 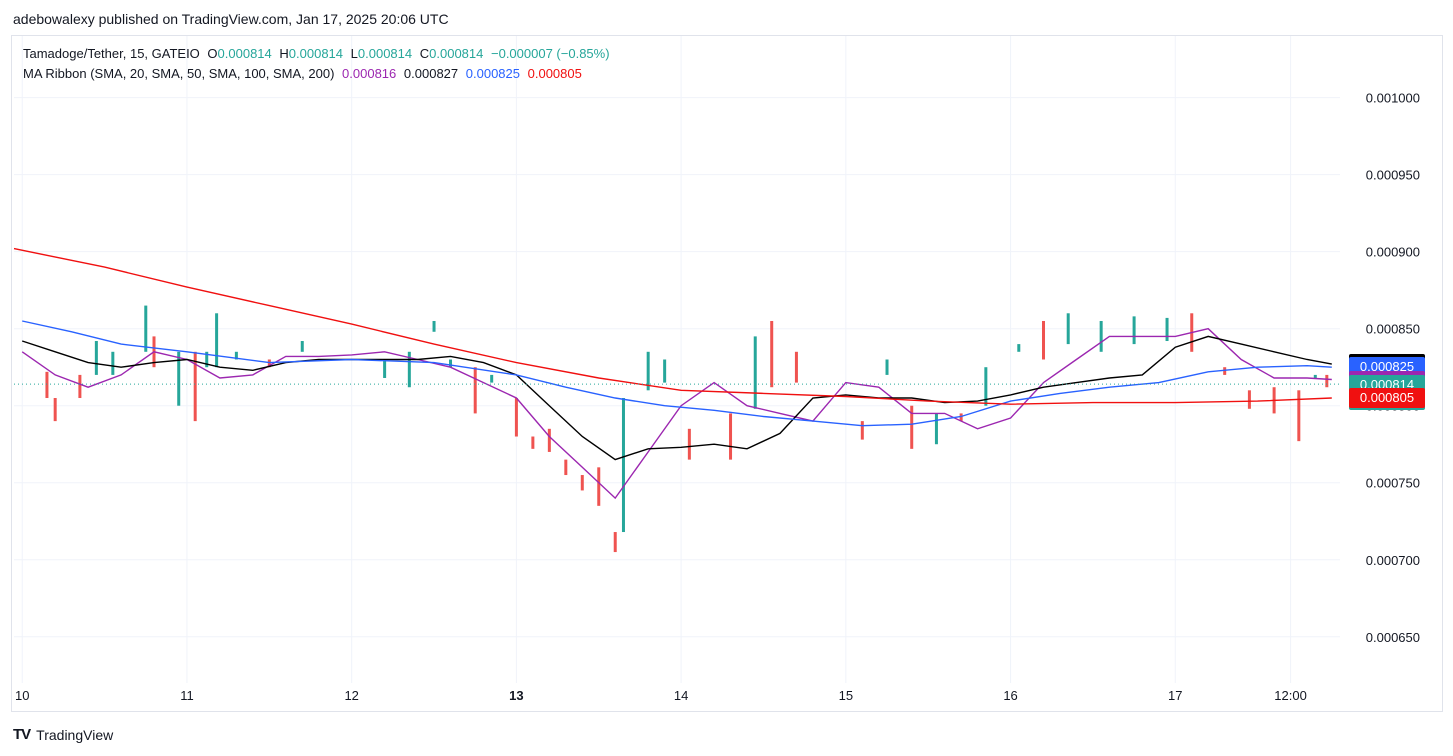 I want to click on x-tick-label: 15, so click(x=846, y=695).